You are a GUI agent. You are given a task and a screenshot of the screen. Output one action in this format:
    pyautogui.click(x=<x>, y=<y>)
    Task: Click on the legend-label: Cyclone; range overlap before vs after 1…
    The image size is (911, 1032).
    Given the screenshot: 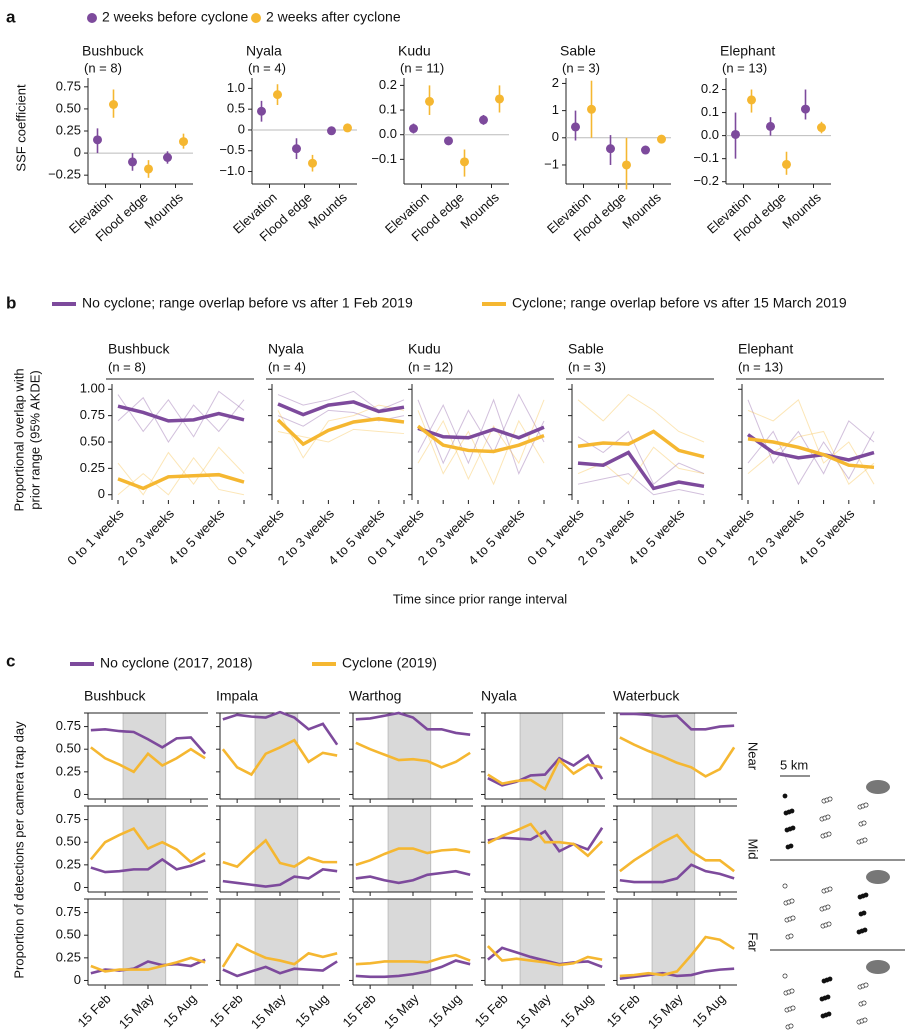 What is the action you would take?
    pyautogui.click(x=679, y=303)
    